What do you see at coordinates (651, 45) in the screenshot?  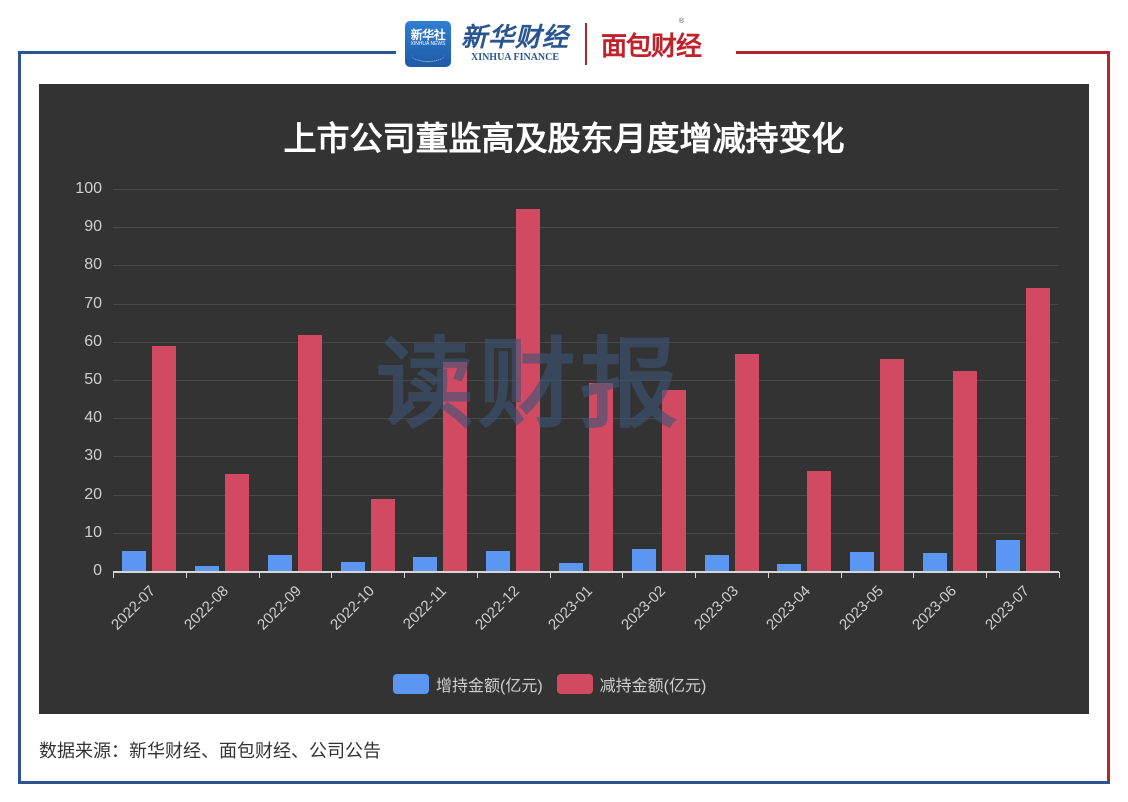 I see `mianbao-logo-text: 面包财经` at bounding box center [651, 45].